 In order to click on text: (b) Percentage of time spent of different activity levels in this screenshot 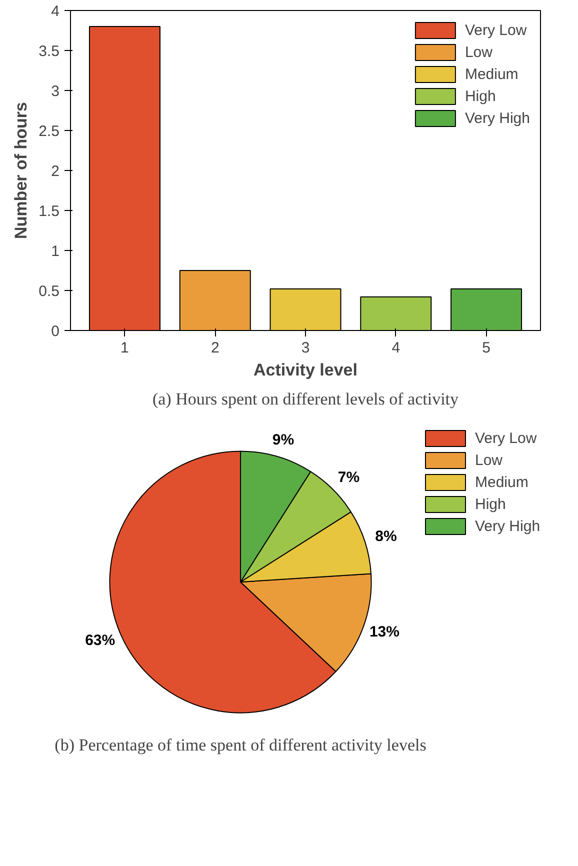, I will do `click(240, 745)`.